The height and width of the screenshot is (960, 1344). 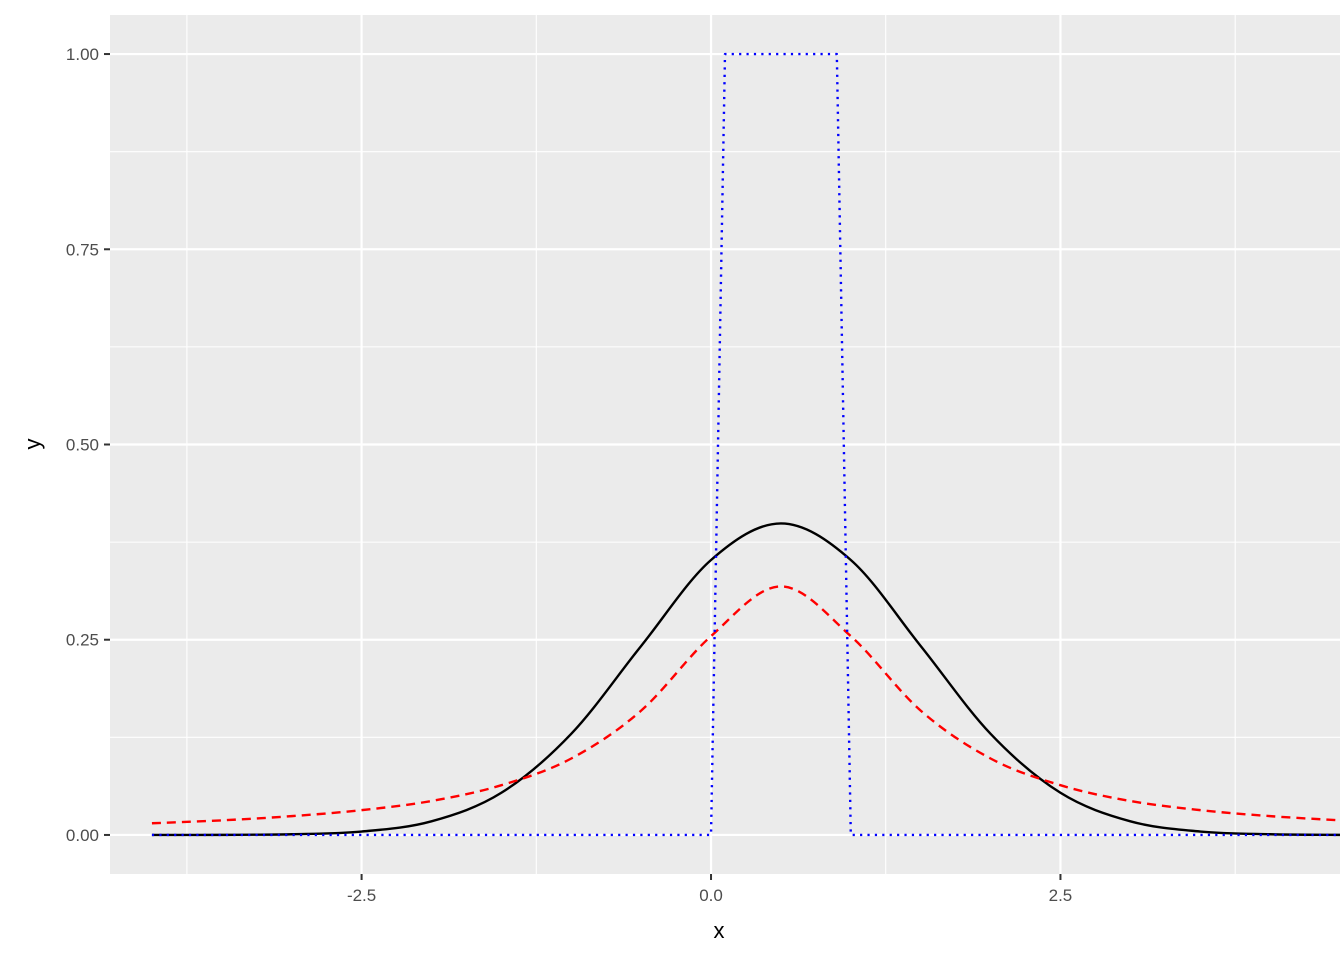 What do you see at coordinates (82, 54) in the screenshot?
I see `y-tick-label: 1.00` at bounding box center [82, 54].